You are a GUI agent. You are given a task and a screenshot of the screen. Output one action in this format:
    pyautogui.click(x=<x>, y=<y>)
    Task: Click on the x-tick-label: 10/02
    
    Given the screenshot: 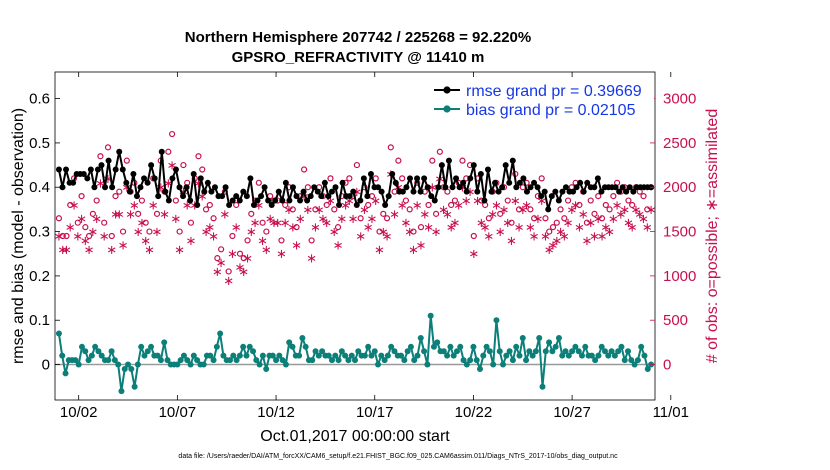 What is the action you would take?
    pyautogui.click(x=79, y=412)
    